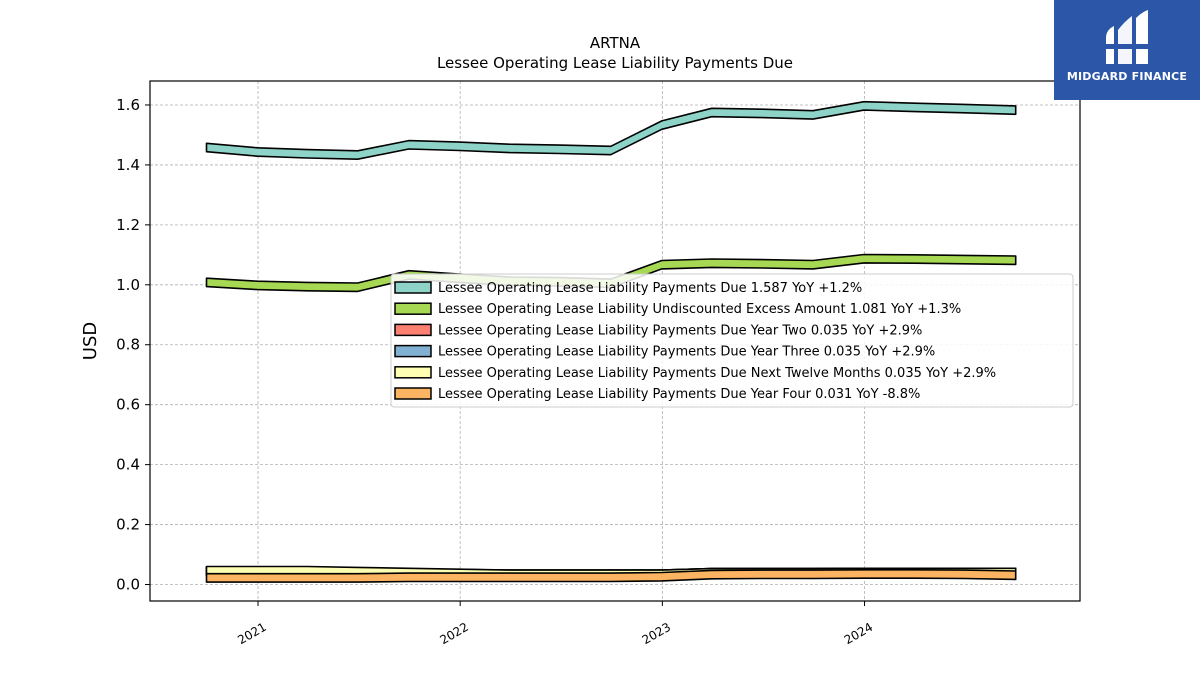  Describe the element at coordinates (90, 341) in the screenshot. I see `y-axis-label: USD` at that location.